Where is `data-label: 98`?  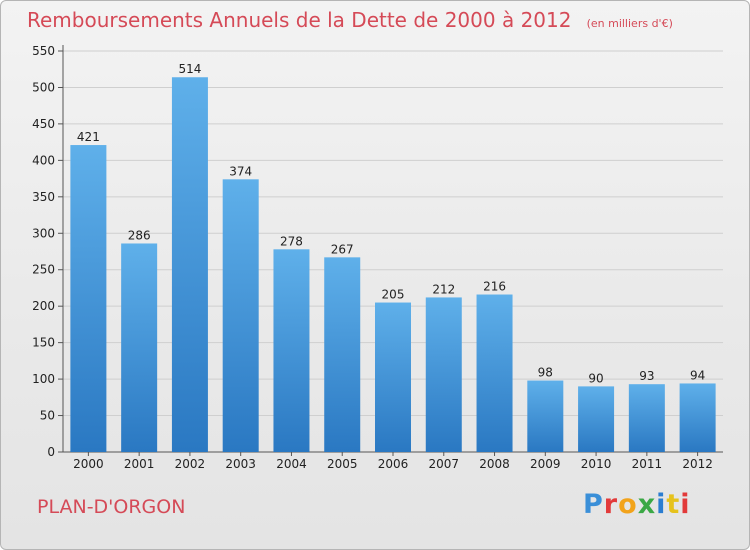 data-label: 98 is located at coordinates (545, 373).